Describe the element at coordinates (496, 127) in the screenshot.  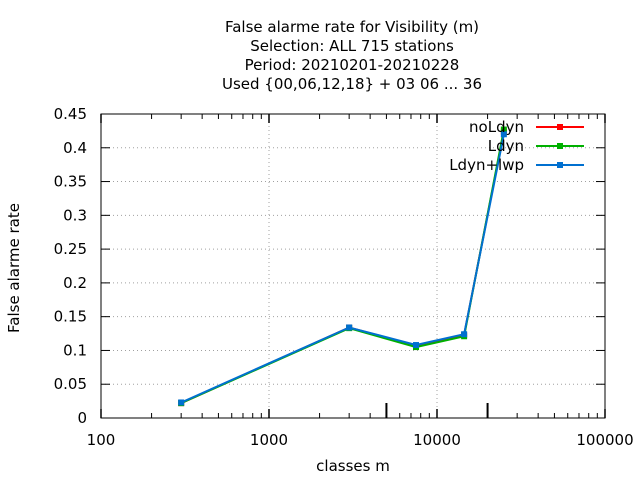
I see `legend-label: noLdyn` at that location.